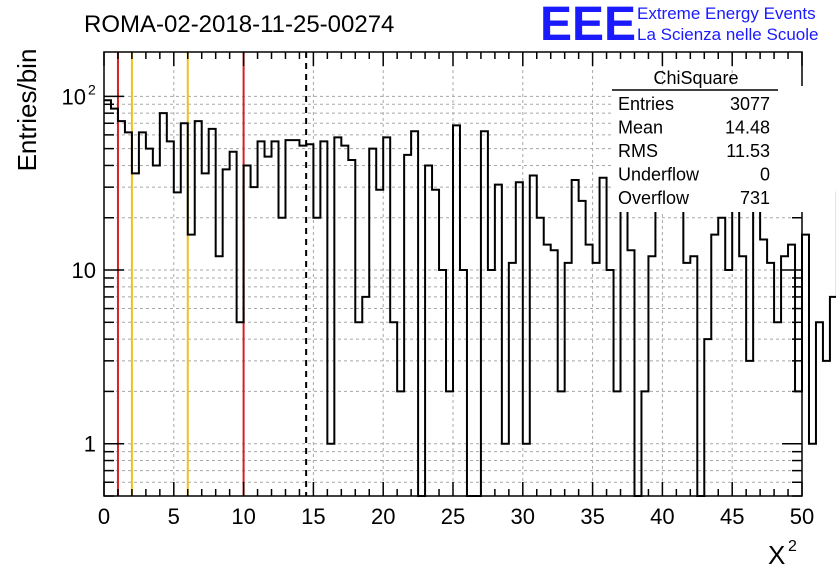  What do you see at coordinates (727, 34) in the screenshot?
I see `logo-line-2: La Scienza nelle Scuole` at bounding box center [727, 34].